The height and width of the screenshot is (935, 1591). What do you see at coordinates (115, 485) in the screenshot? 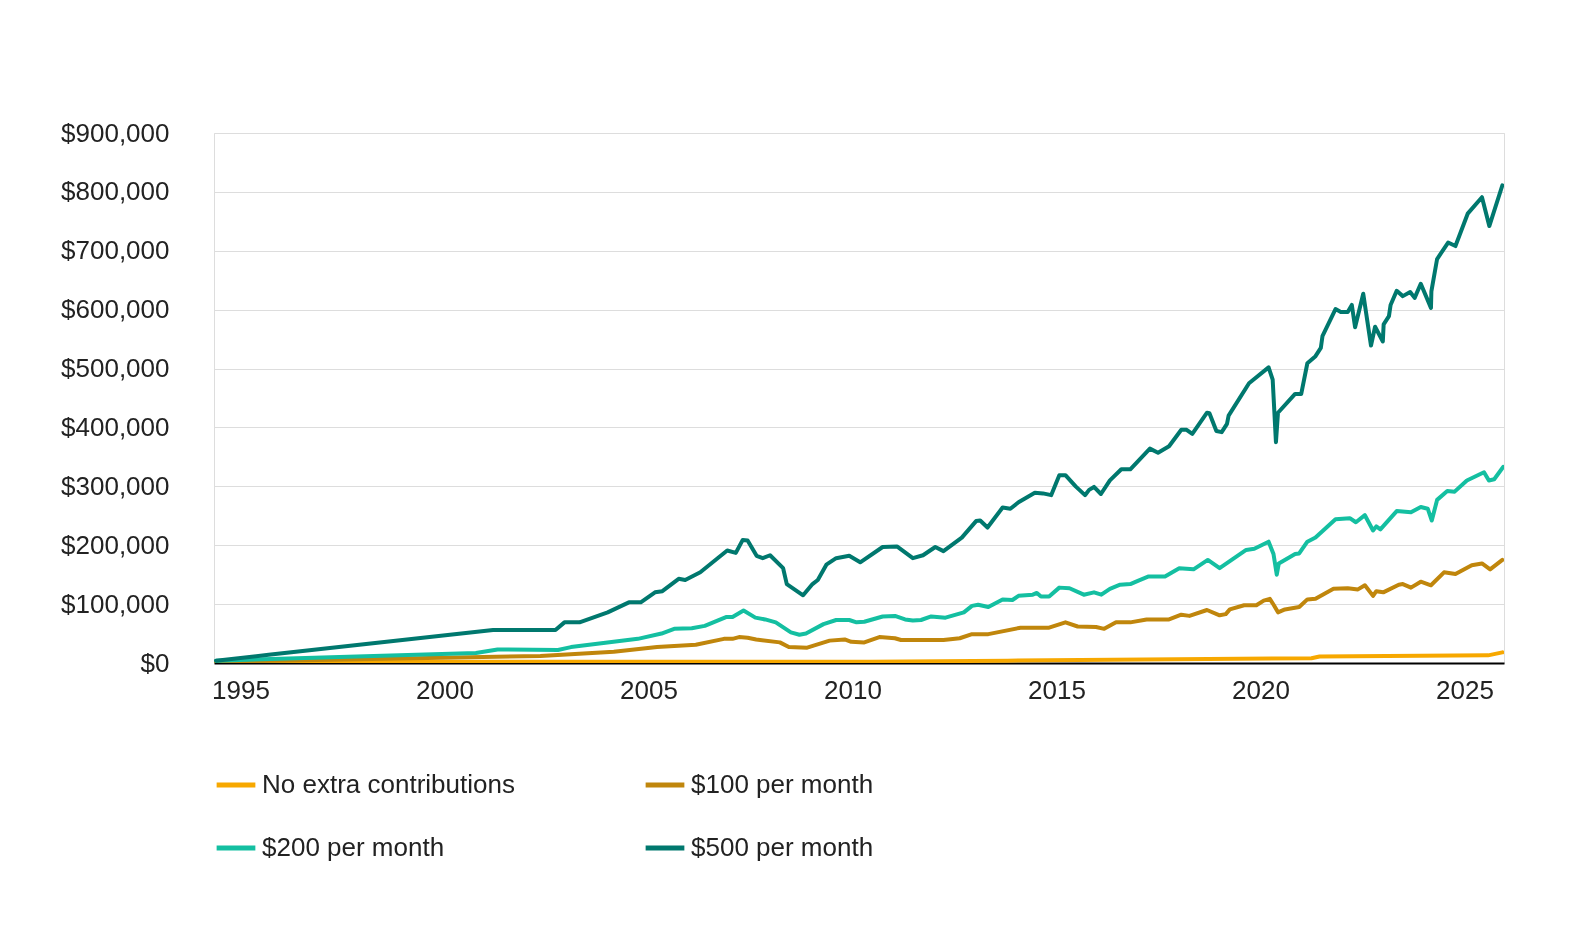
I see `y-tick-label: $300,000` at bounding box center [115, 485].